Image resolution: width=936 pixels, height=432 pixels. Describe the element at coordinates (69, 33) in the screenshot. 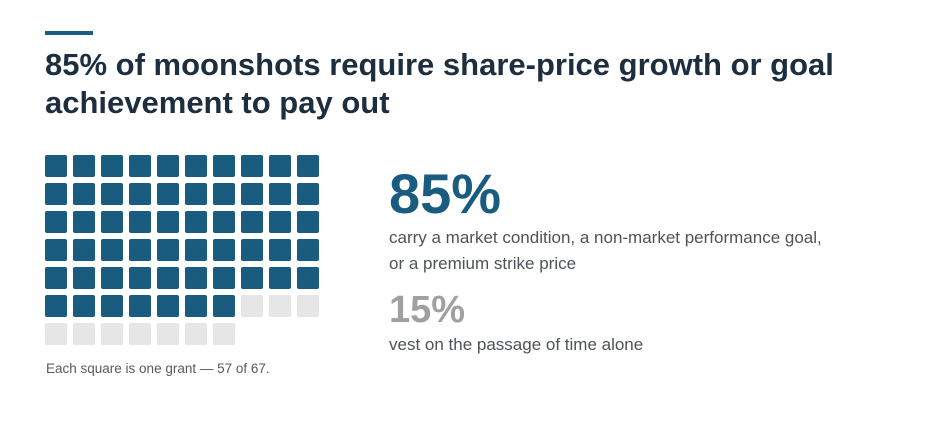

I see `accent-rule` at that location.